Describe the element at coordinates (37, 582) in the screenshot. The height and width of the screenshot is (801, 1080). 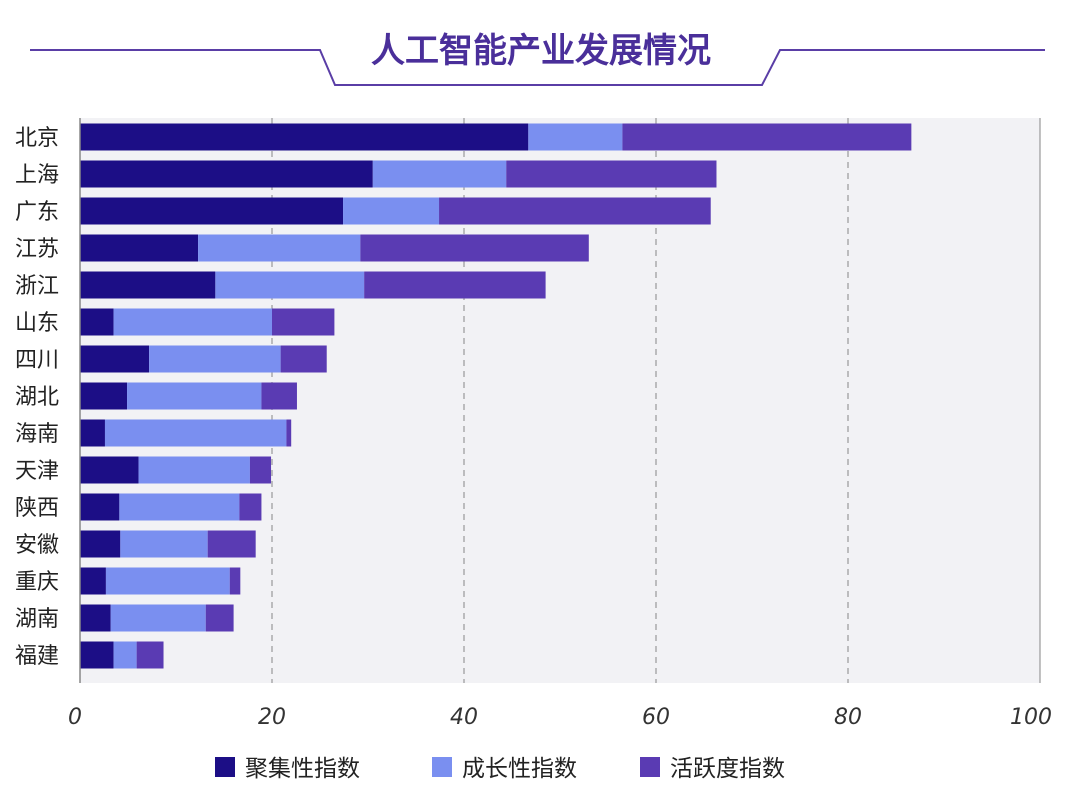
I see `category-label: 重庆` at that location.